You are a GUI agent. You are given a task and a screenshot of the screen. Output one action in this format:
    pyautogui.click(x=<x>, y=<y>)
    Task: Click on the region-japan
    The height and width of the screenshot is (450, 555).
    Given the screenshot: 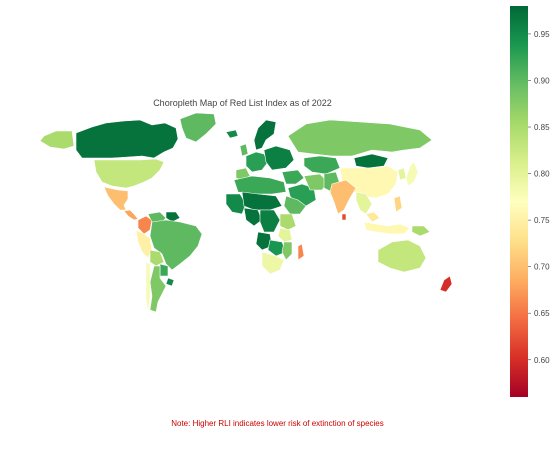 What is the action you would take?
    pyautogui.click(x=412, y=174)
    